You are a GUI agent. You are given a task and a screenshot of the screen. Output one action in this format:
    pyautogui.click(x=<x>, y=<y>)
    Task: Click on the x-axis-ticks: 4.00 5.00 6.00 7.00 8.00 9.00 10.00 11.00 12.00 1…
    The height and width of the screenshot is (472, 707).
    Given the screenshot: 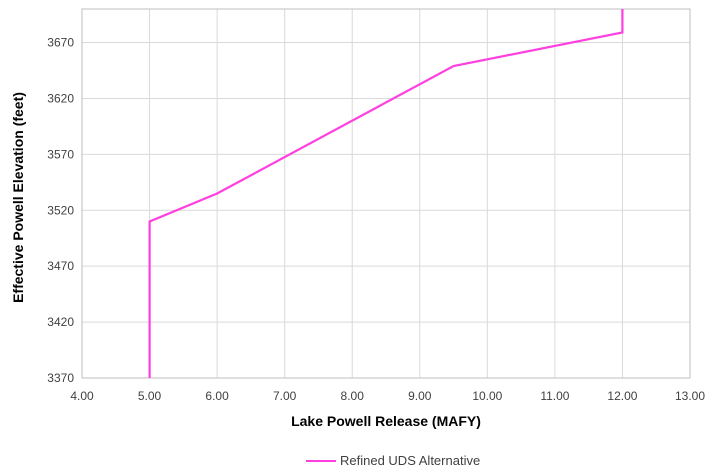 What is the action you would take?
    pyautogui.click(x=387, y=396)
    